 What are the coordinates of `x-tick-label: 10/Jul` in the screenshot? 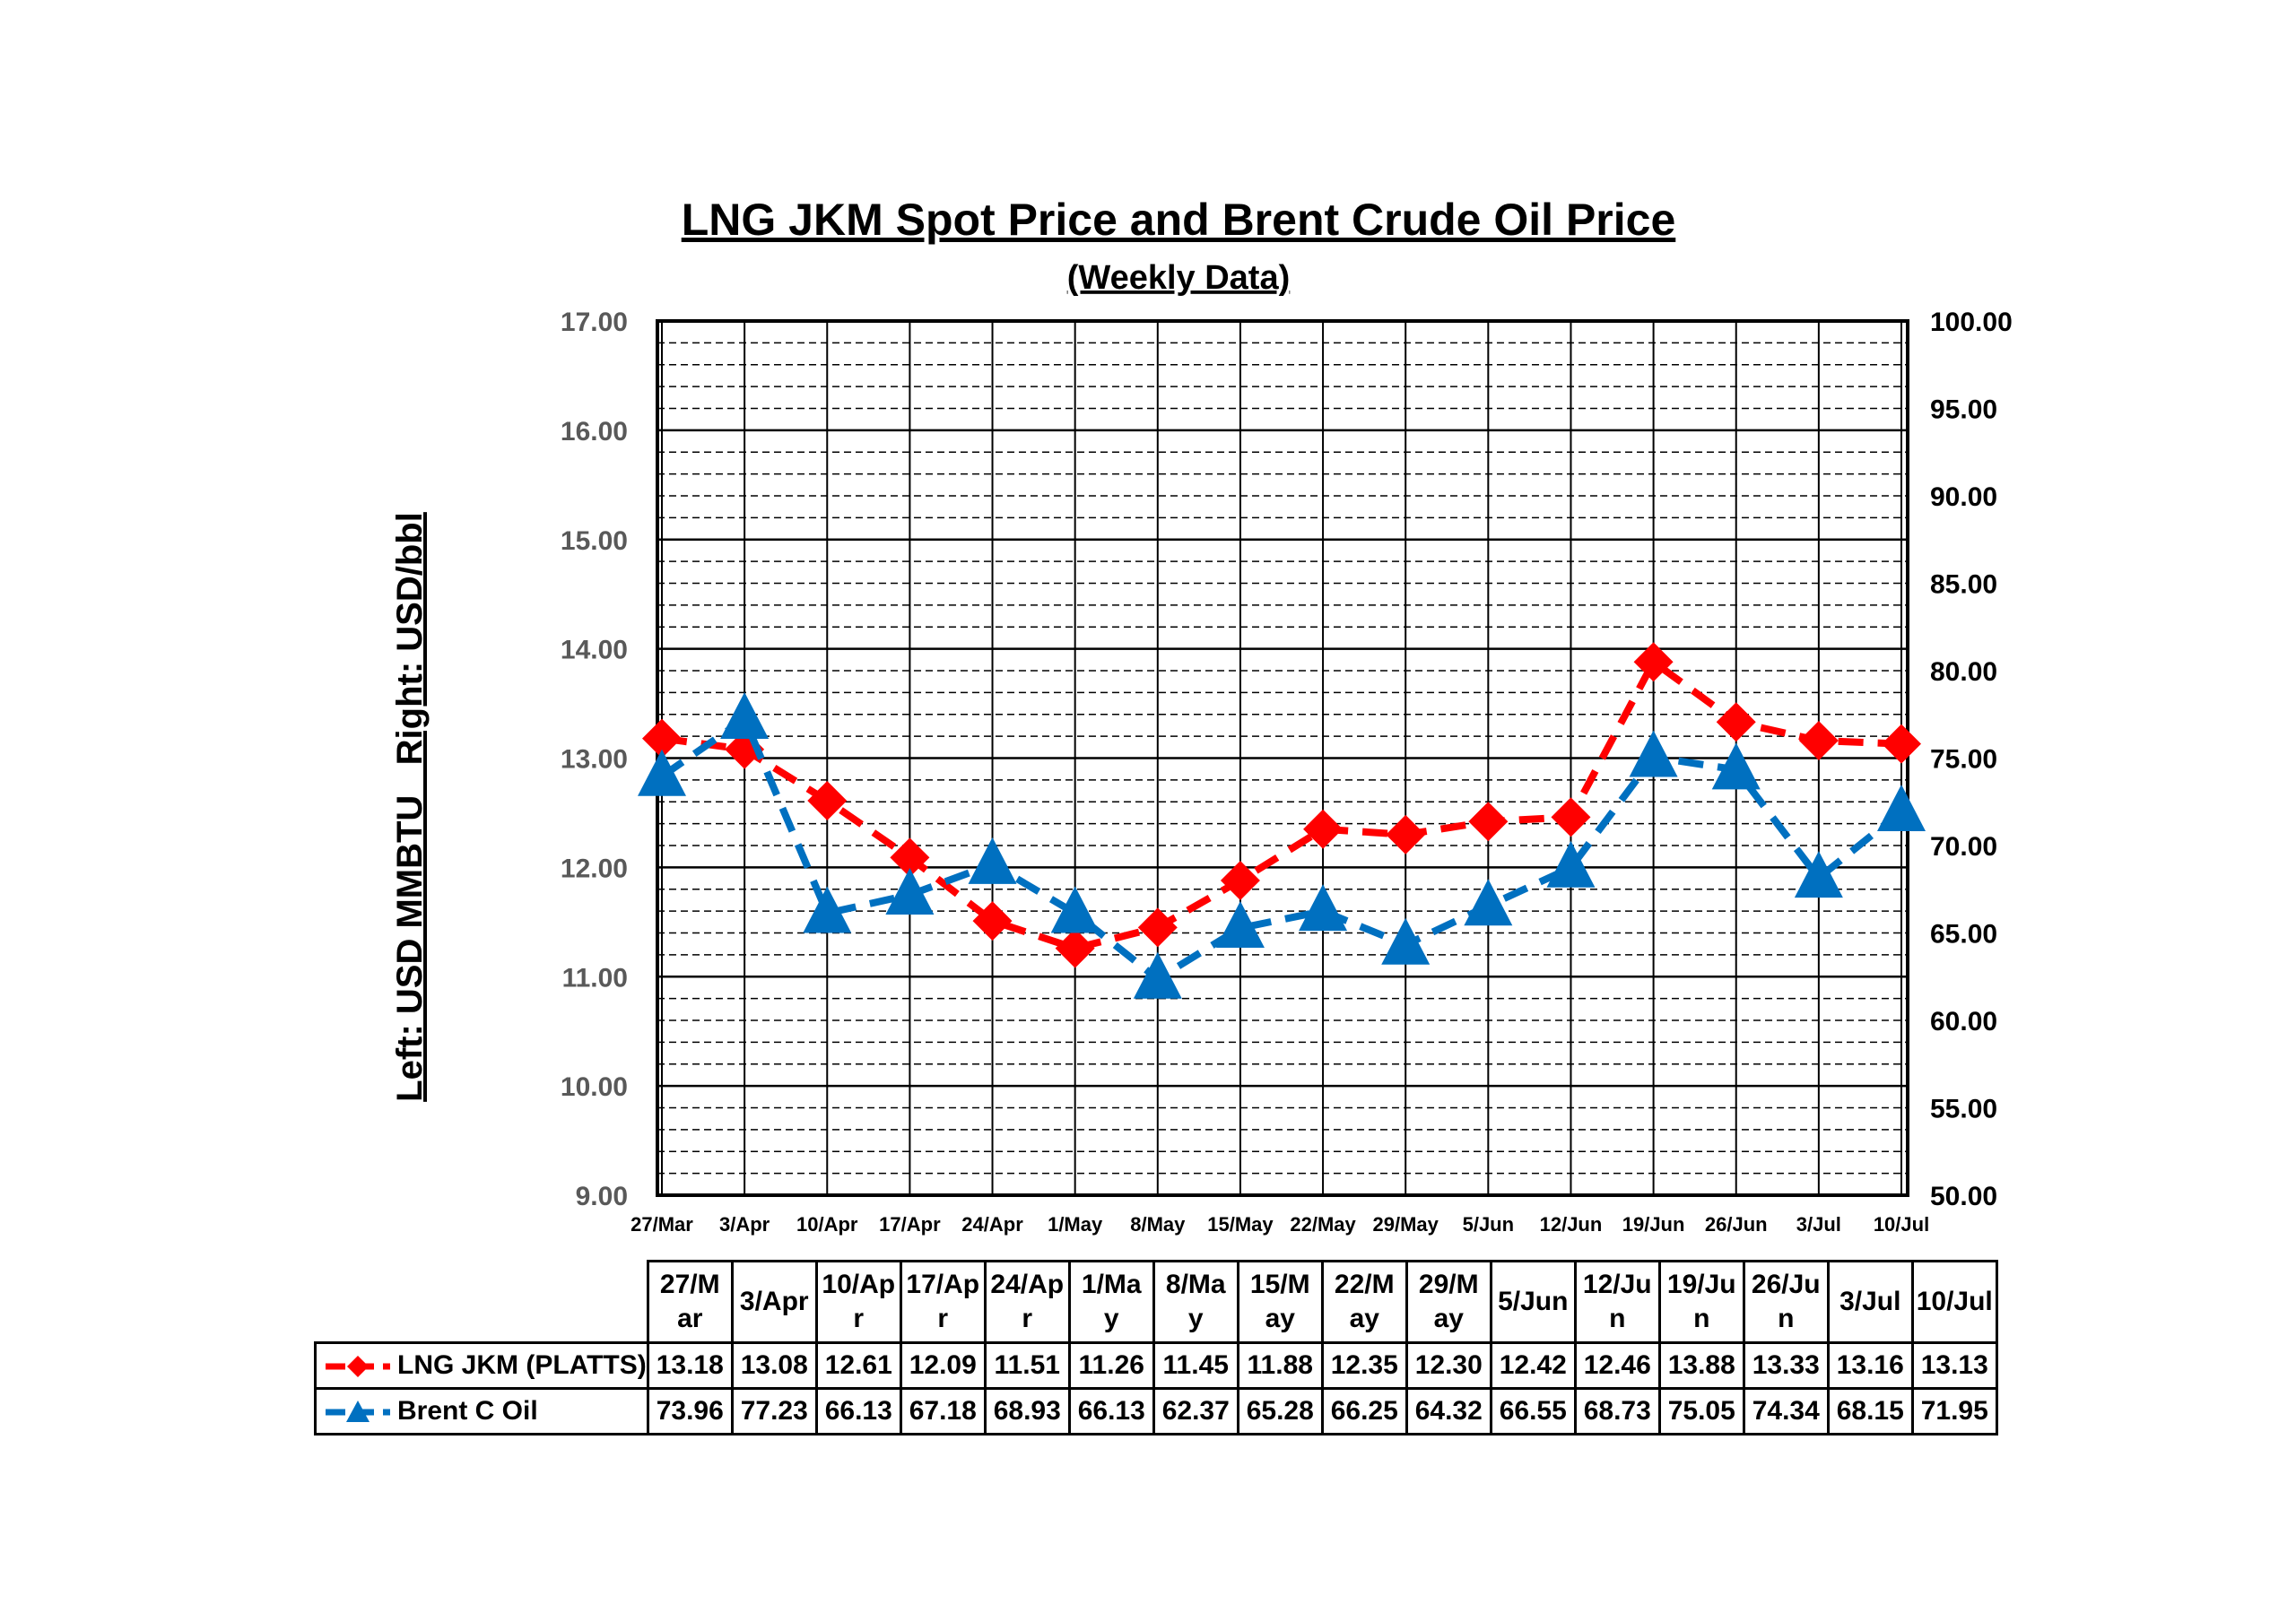 It's located at (1901, 1224).